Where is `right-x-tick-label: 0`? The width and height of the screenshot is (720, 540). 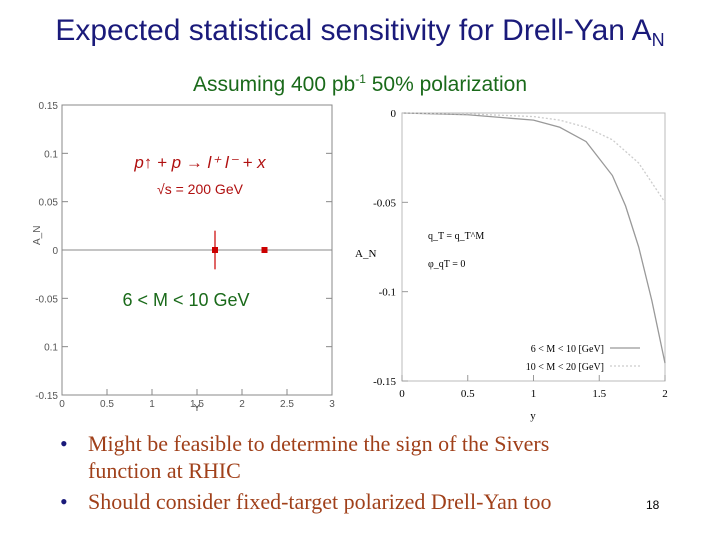
right-x-tick-label: 0 is located at coordinates (402, 394).